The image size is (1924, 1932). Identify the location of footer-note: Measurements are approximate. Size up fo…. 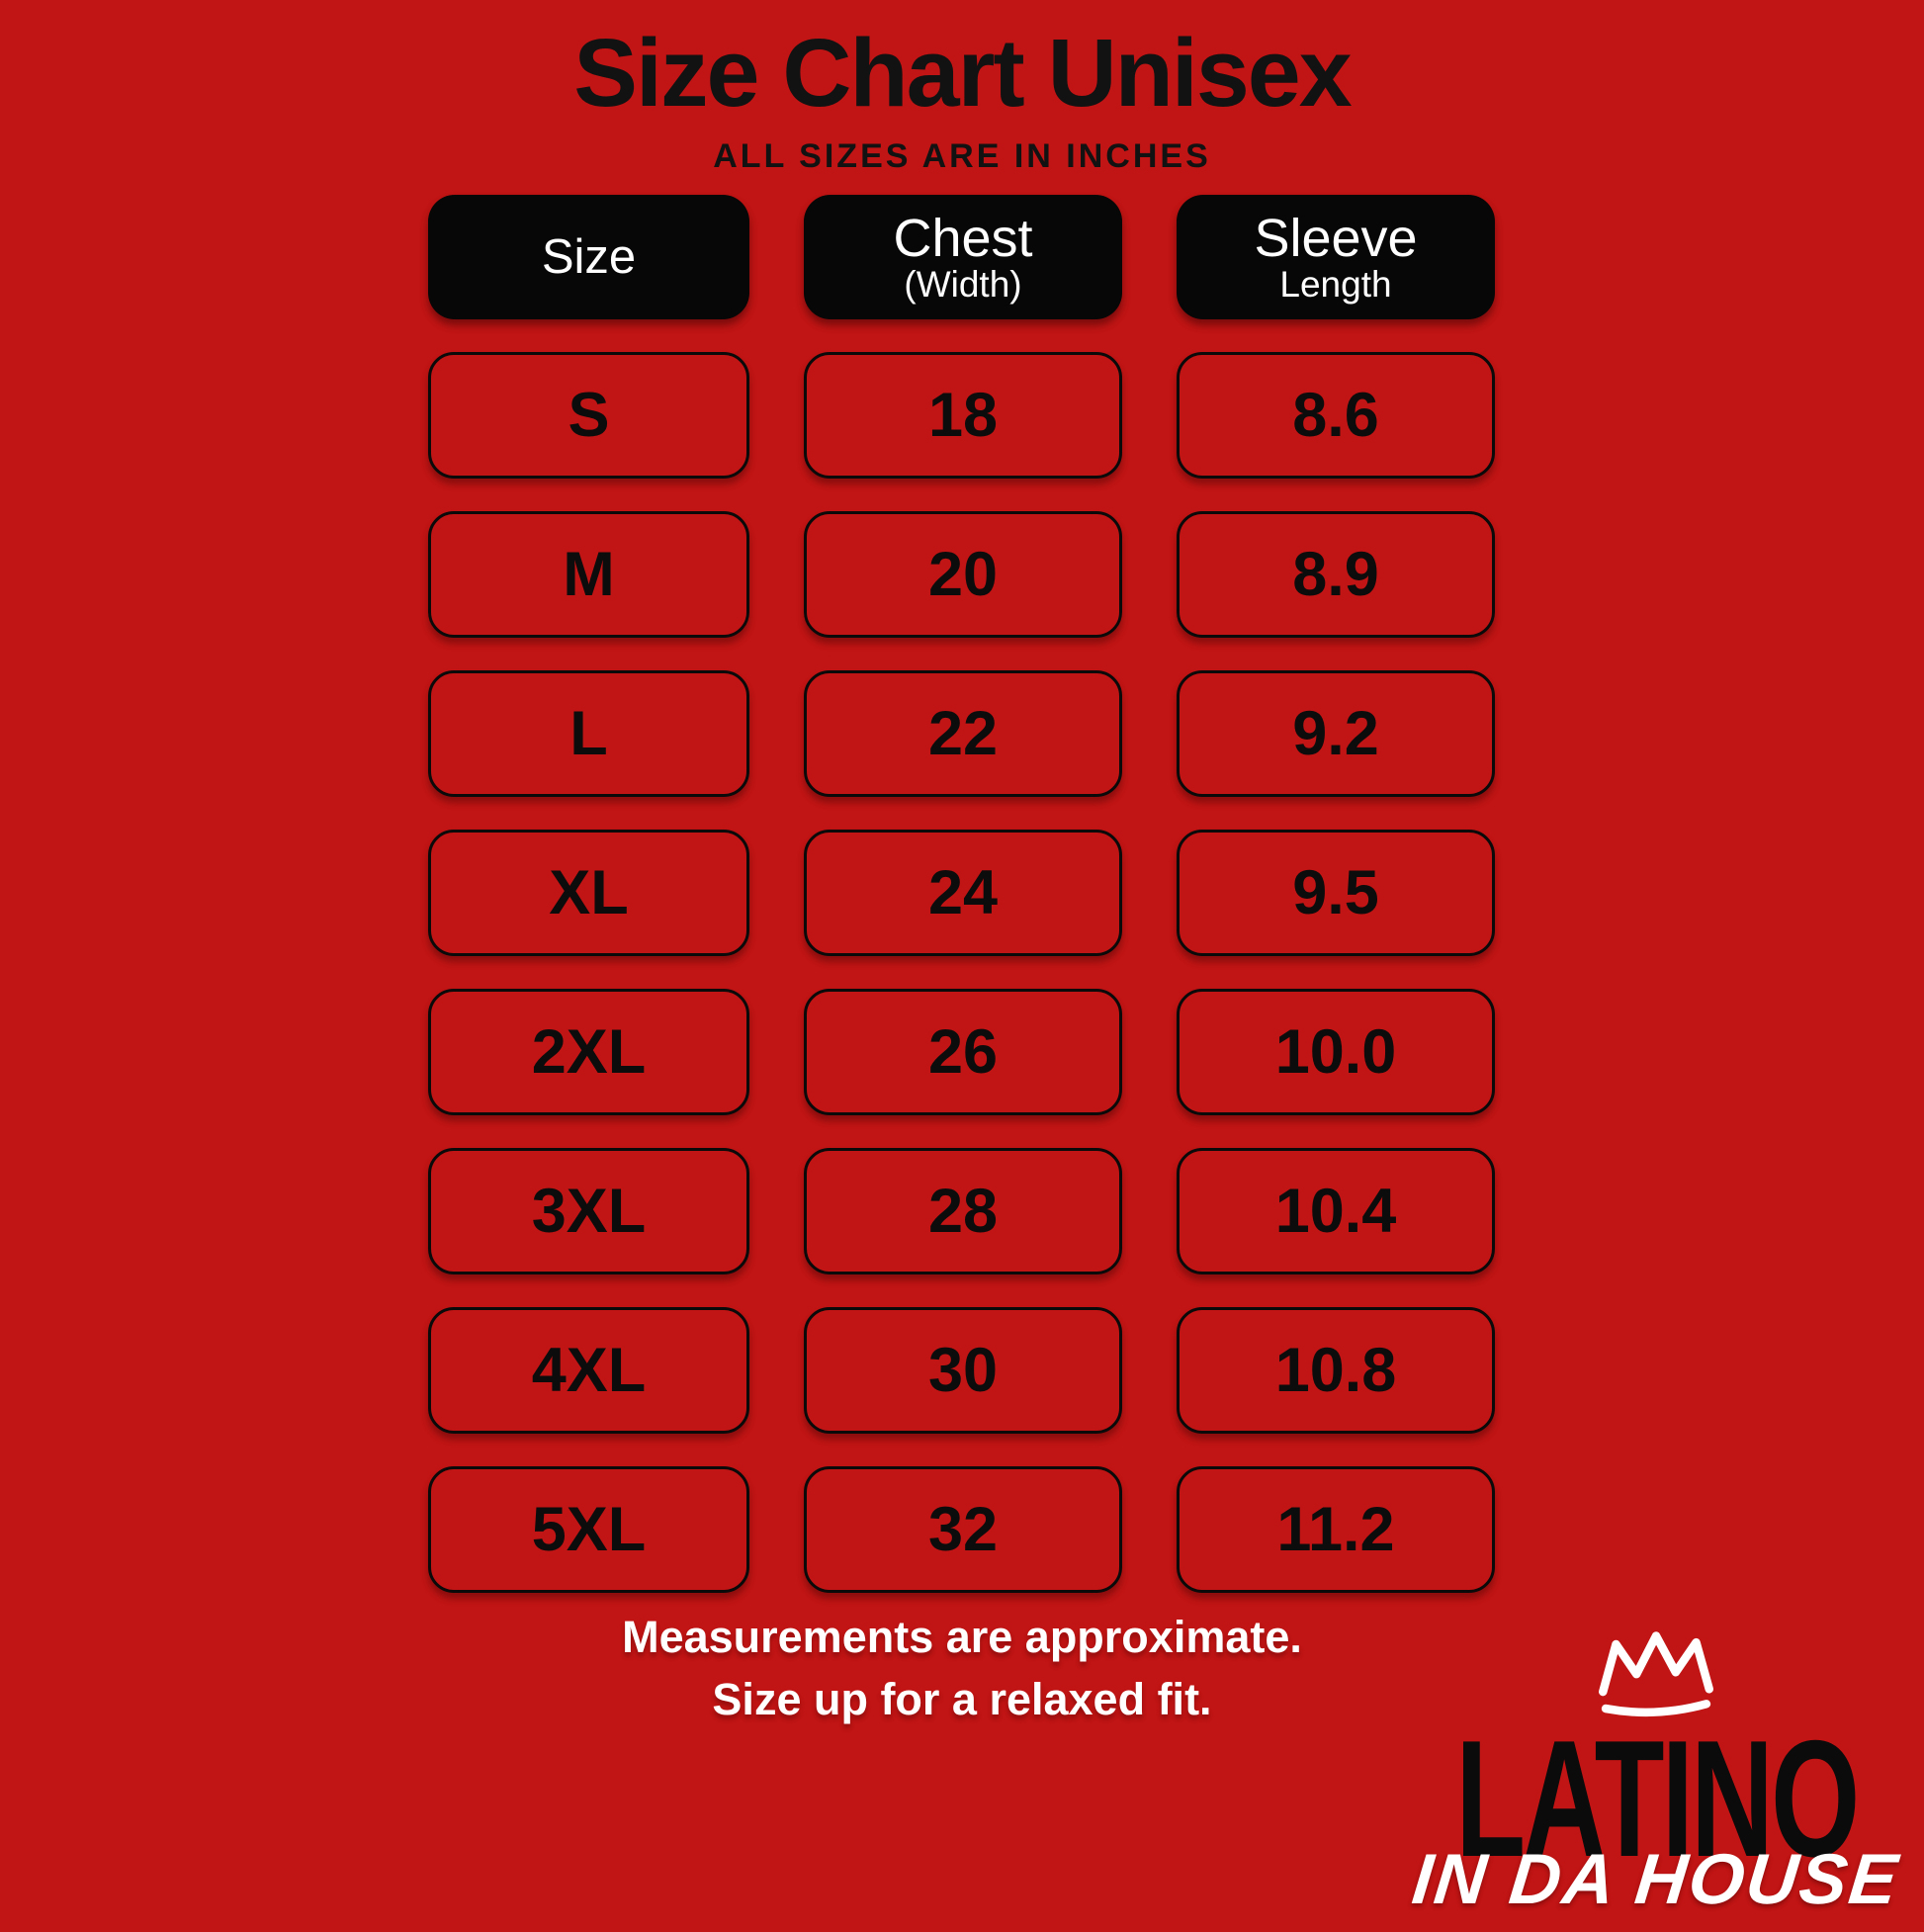
(962, 1668).